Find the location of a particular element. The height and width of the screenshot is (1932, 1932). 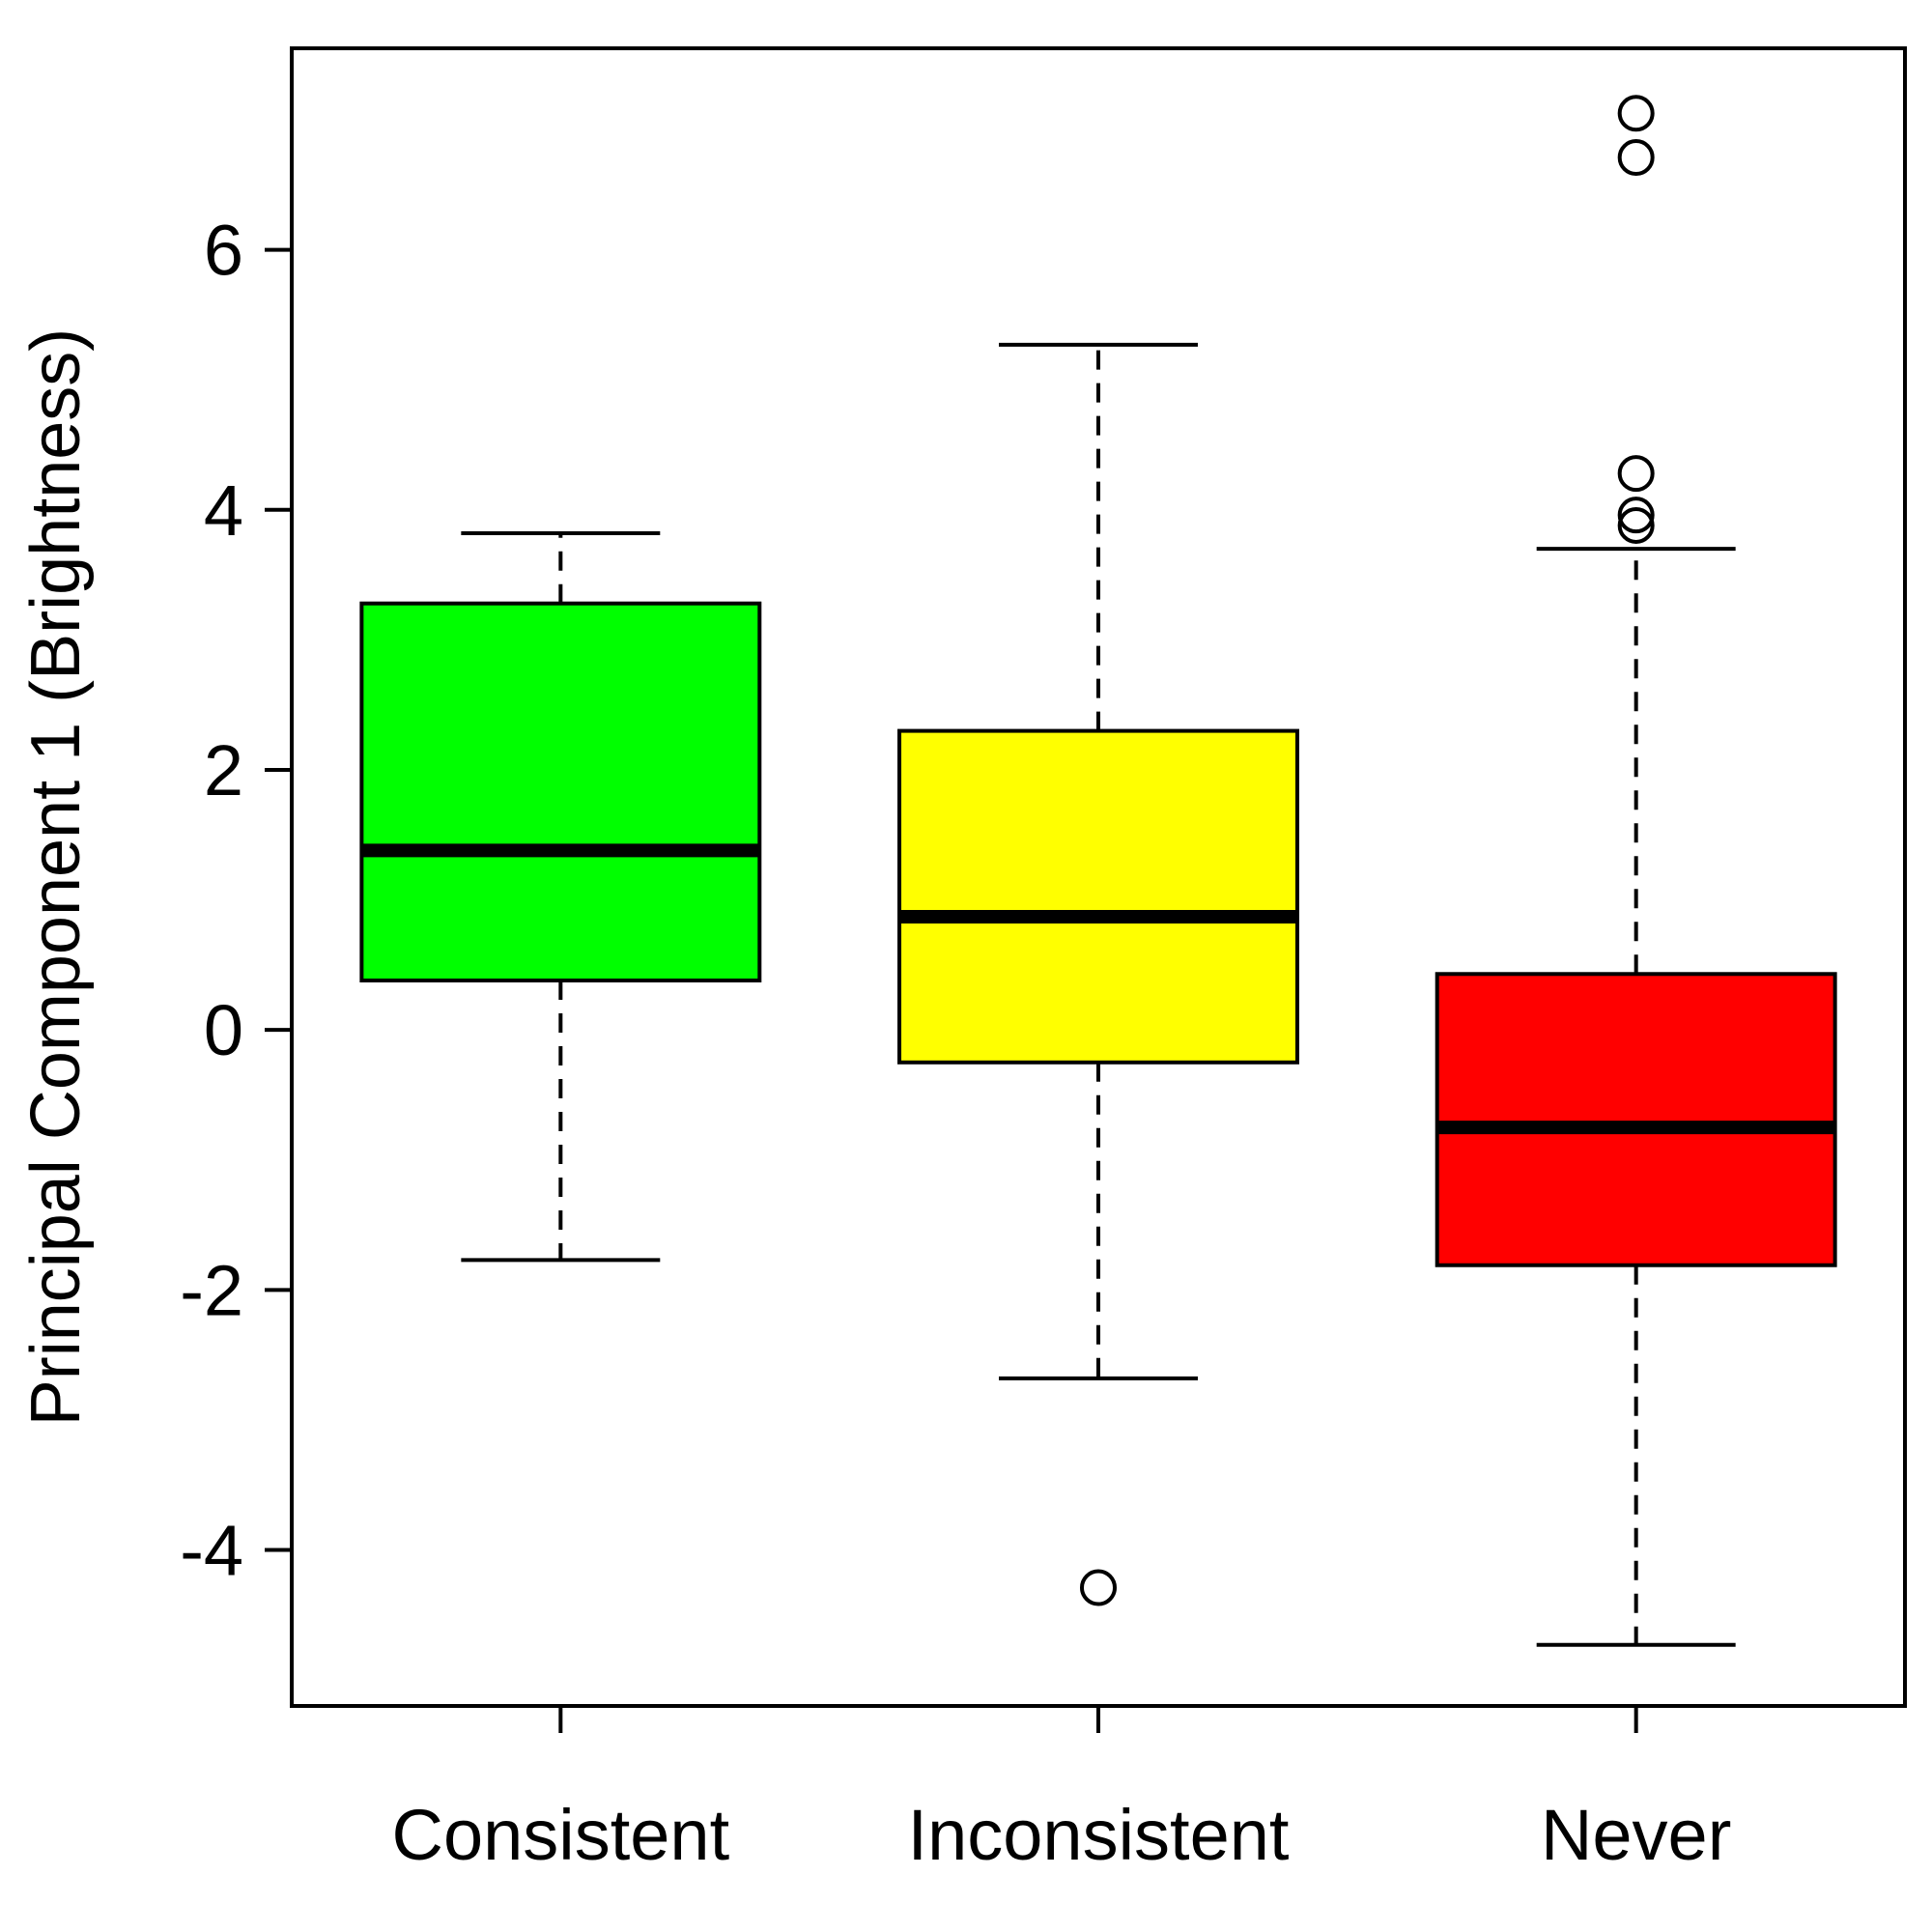

y-tick-label: -2 is located at coordinates (211, 1290).